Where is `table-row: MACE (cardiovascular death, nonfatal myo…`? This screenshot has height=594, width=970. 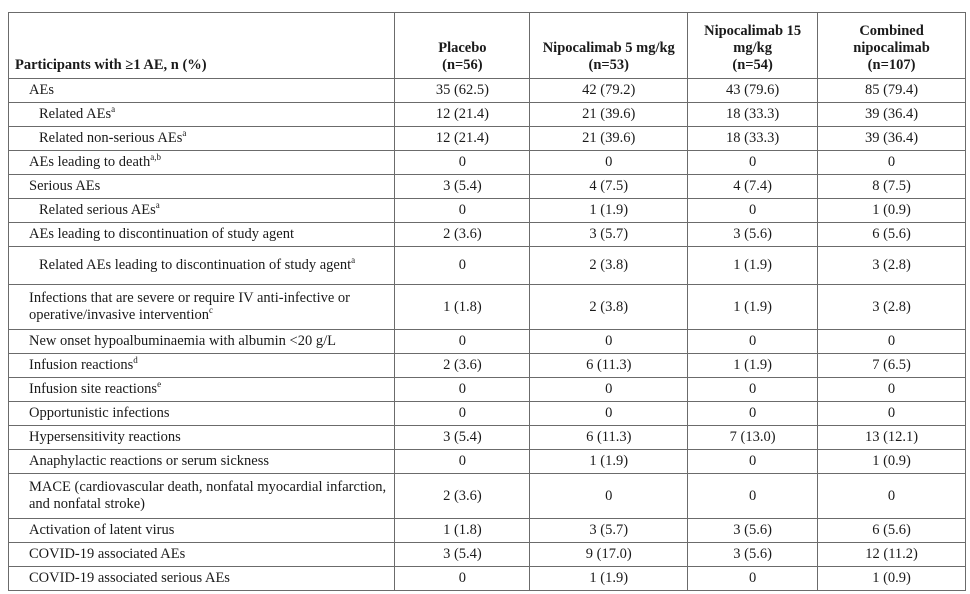 table-row: MACE (cardiovascular death, nonfatal myo… is located at coordinates (486, 496).